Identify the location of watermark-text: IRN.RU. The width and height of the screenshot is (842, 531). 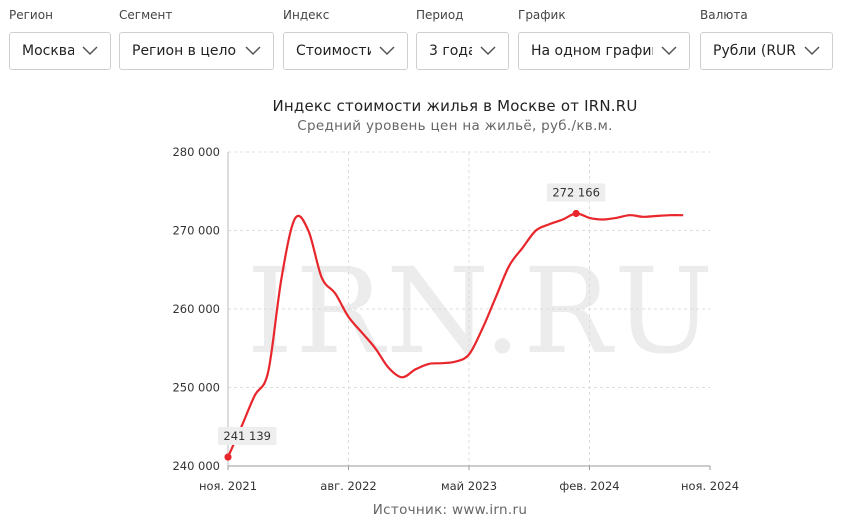
(481, 311).